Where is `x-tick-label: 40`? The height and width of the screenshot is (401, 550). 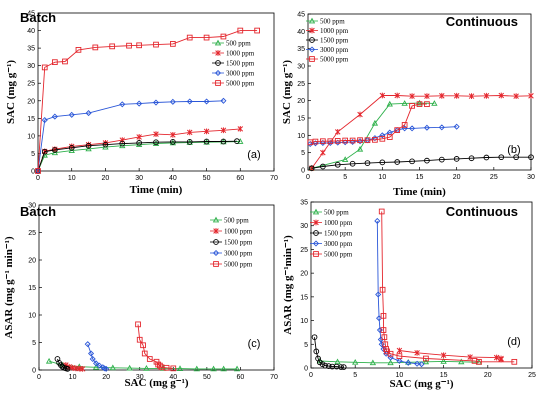 x-tick-label: 40 is located at coordinates (173, 377).